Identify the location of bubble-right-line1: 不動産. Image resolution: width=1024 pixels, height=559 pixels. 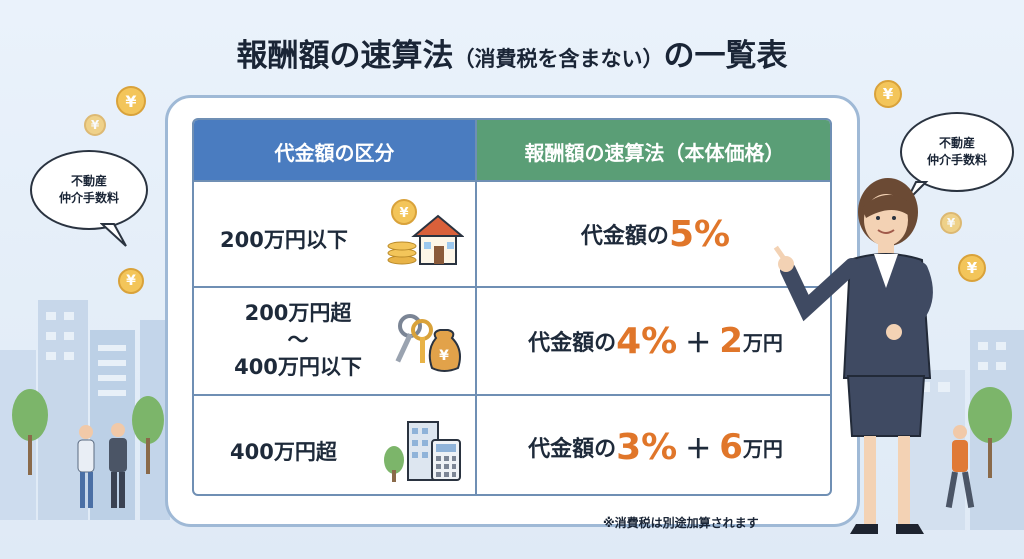
(956, 143).